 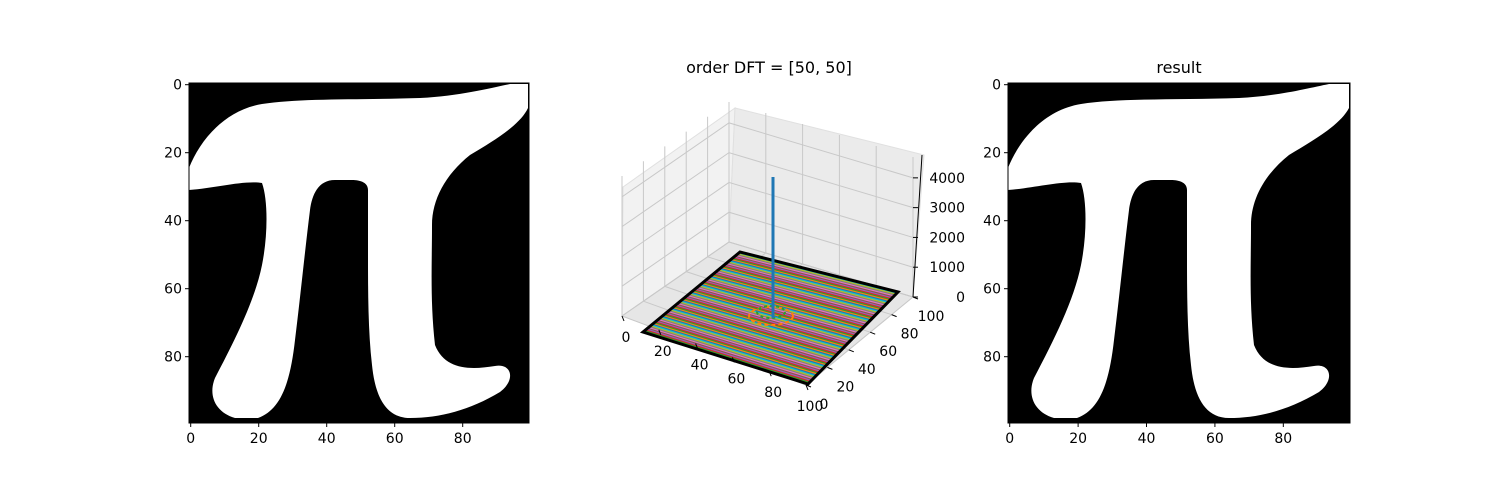 What do you see at coordinates (867, 370) in the screenshot?
I see `y3d-tick-label: 40` at bounding box center [867, 370].